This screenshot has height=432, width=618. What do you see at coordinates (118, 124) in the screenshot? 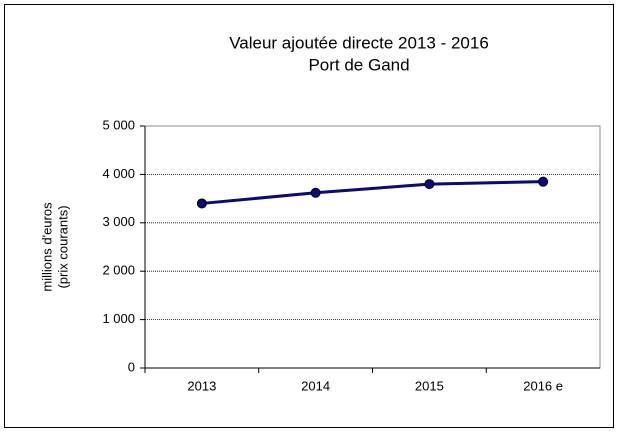
I see `y-tick-label: 5 000` at bounding box center [118, 124].